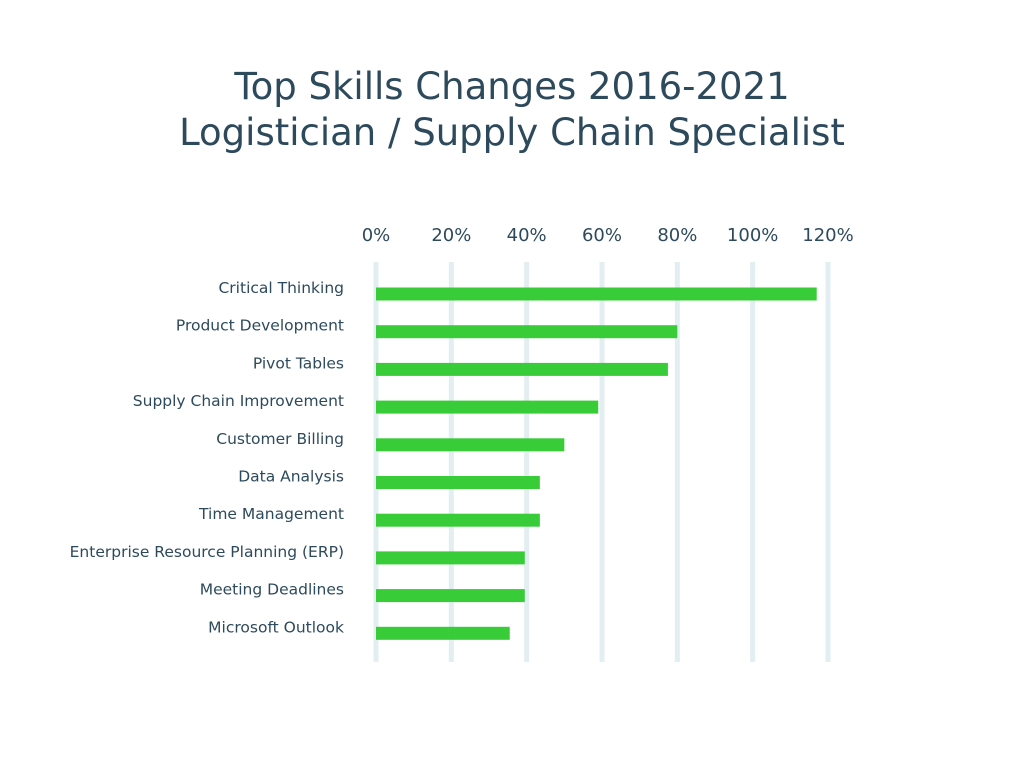 This screenshot has width=1024, height=777. What do you see at coordinates (272, 590) in the screenshot?
I see `category-label: Meeting Deadlines` at bounding box center [272, 590].